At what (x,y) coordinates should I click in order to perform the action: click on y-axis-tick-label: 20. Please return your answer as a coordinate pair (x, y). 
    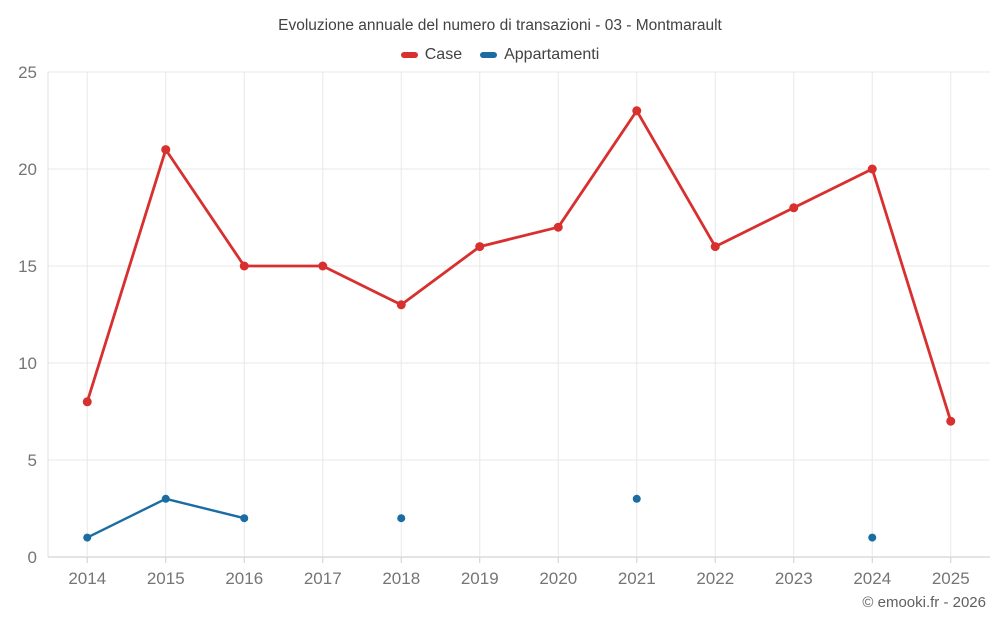
    Looking at the image, I should click on (27, 169).